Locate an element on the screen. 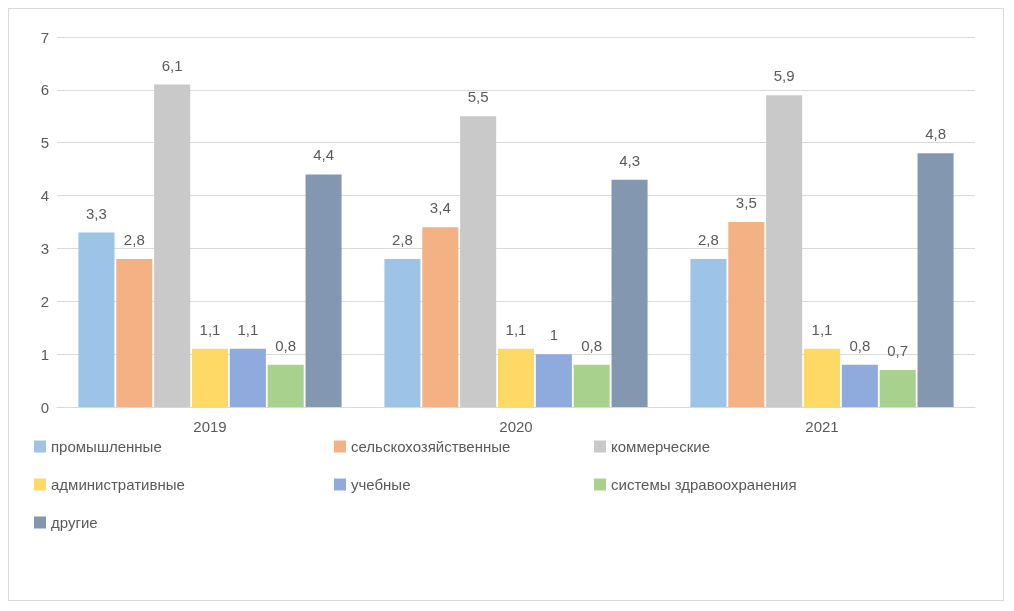 The width and height of the screenshot is (1014, 611). legend-label: системы здравоохранения is located at coordinates (704, 484).